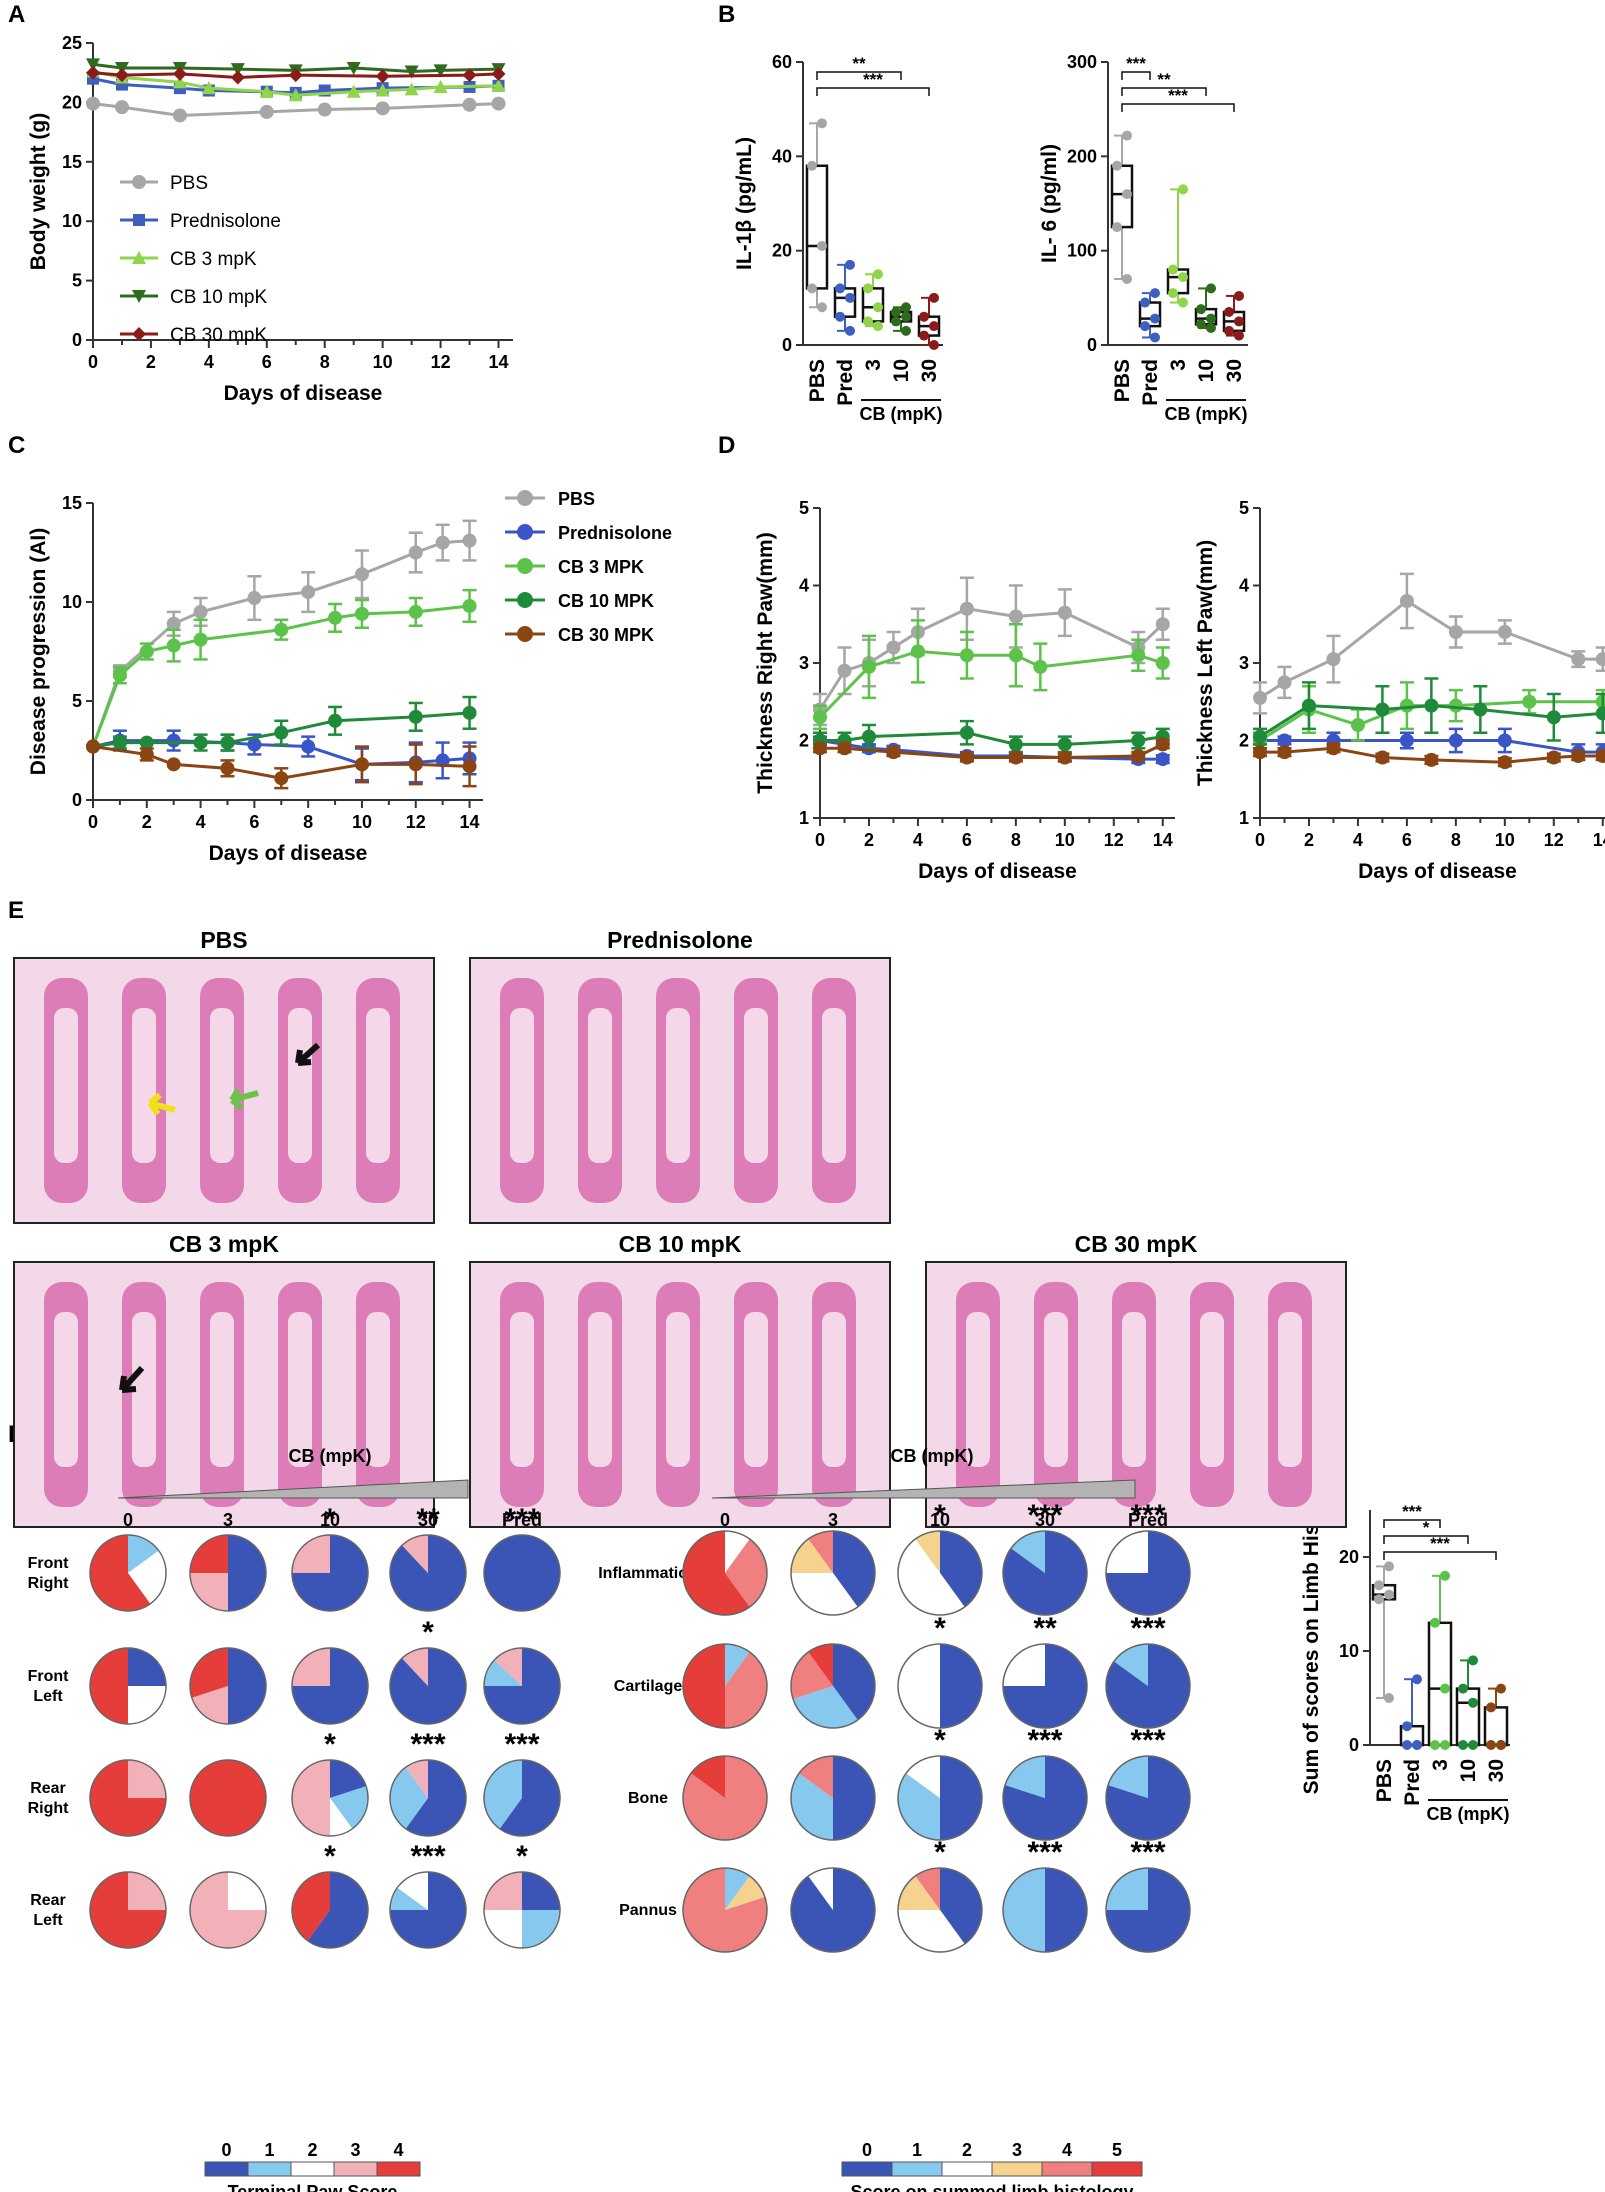 The image size is (1605, 2192). What do you see at coordinates (648, 1798) in the screenshot?
I see `row-label: Bone` at bounding box center [648, 1798].